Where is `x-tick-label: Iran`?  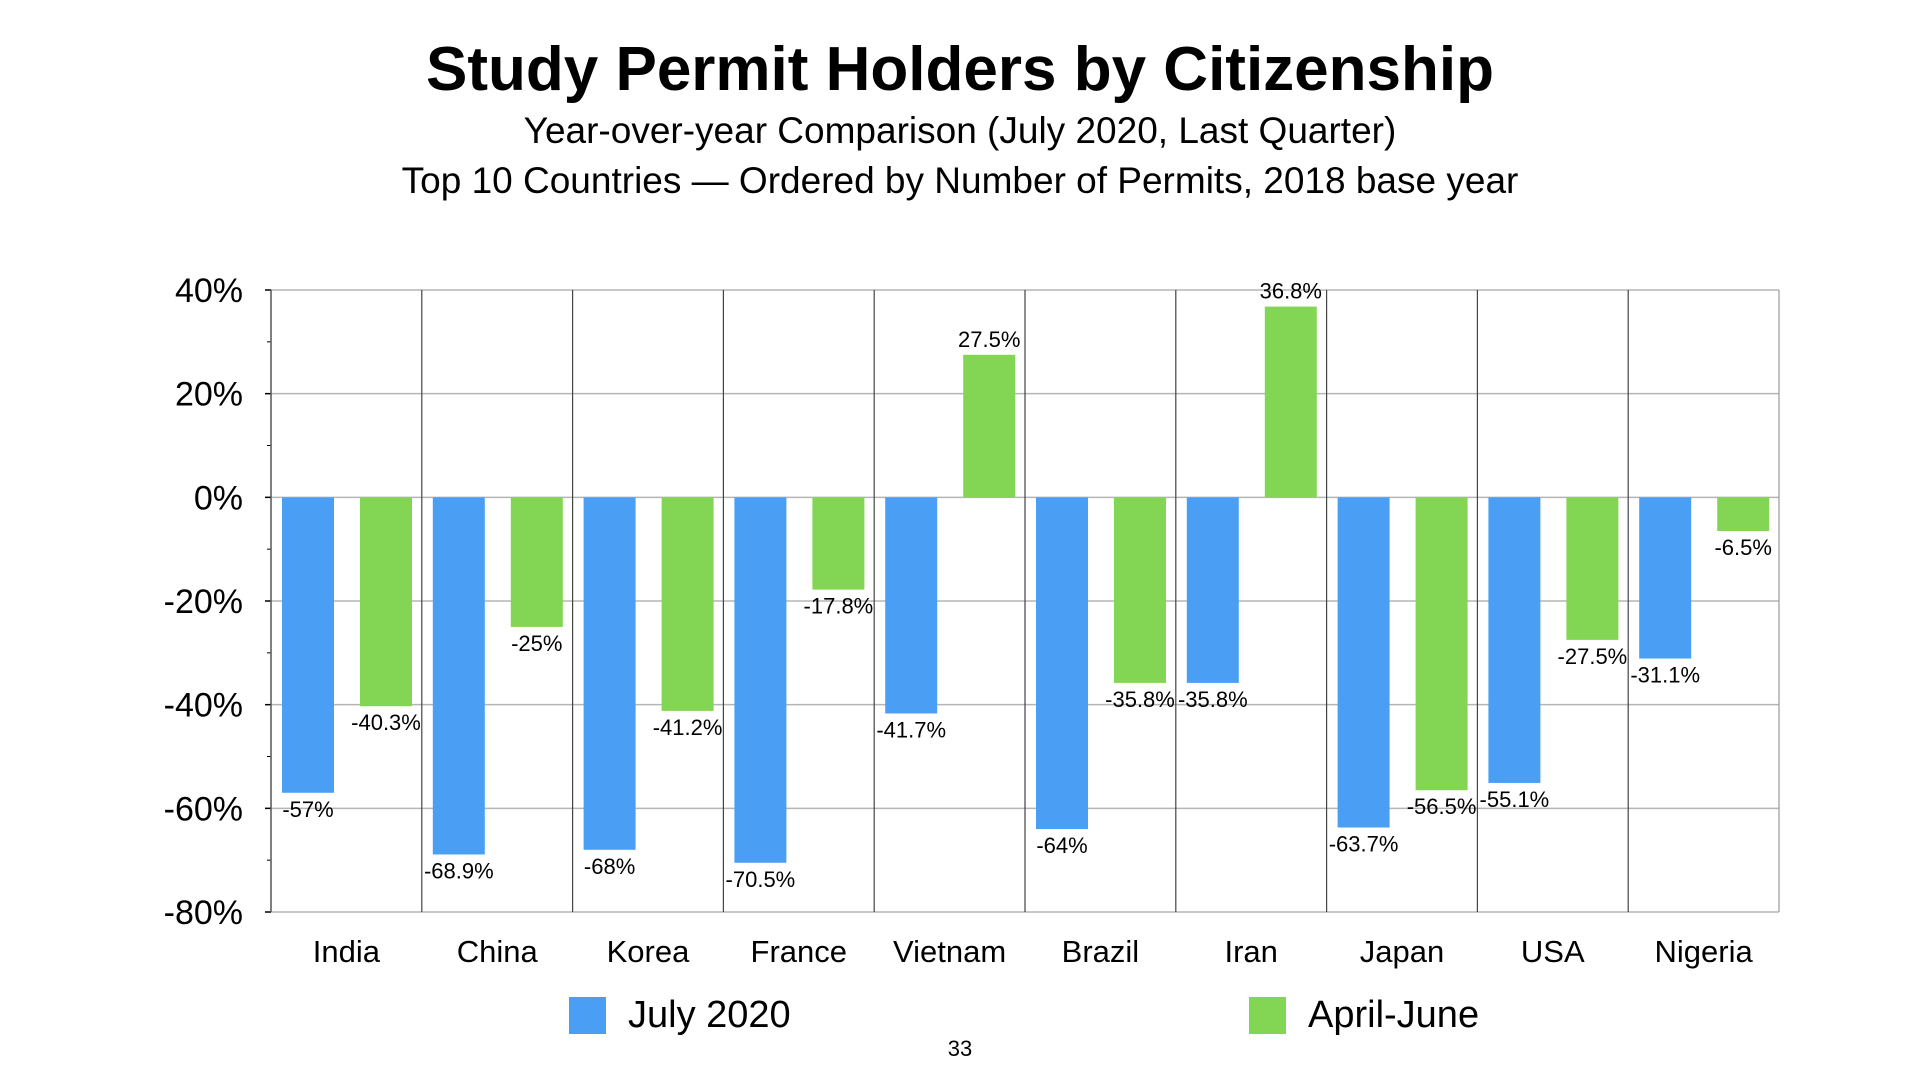
x-tick-label: Iran is located at coordinates (1250, 951).